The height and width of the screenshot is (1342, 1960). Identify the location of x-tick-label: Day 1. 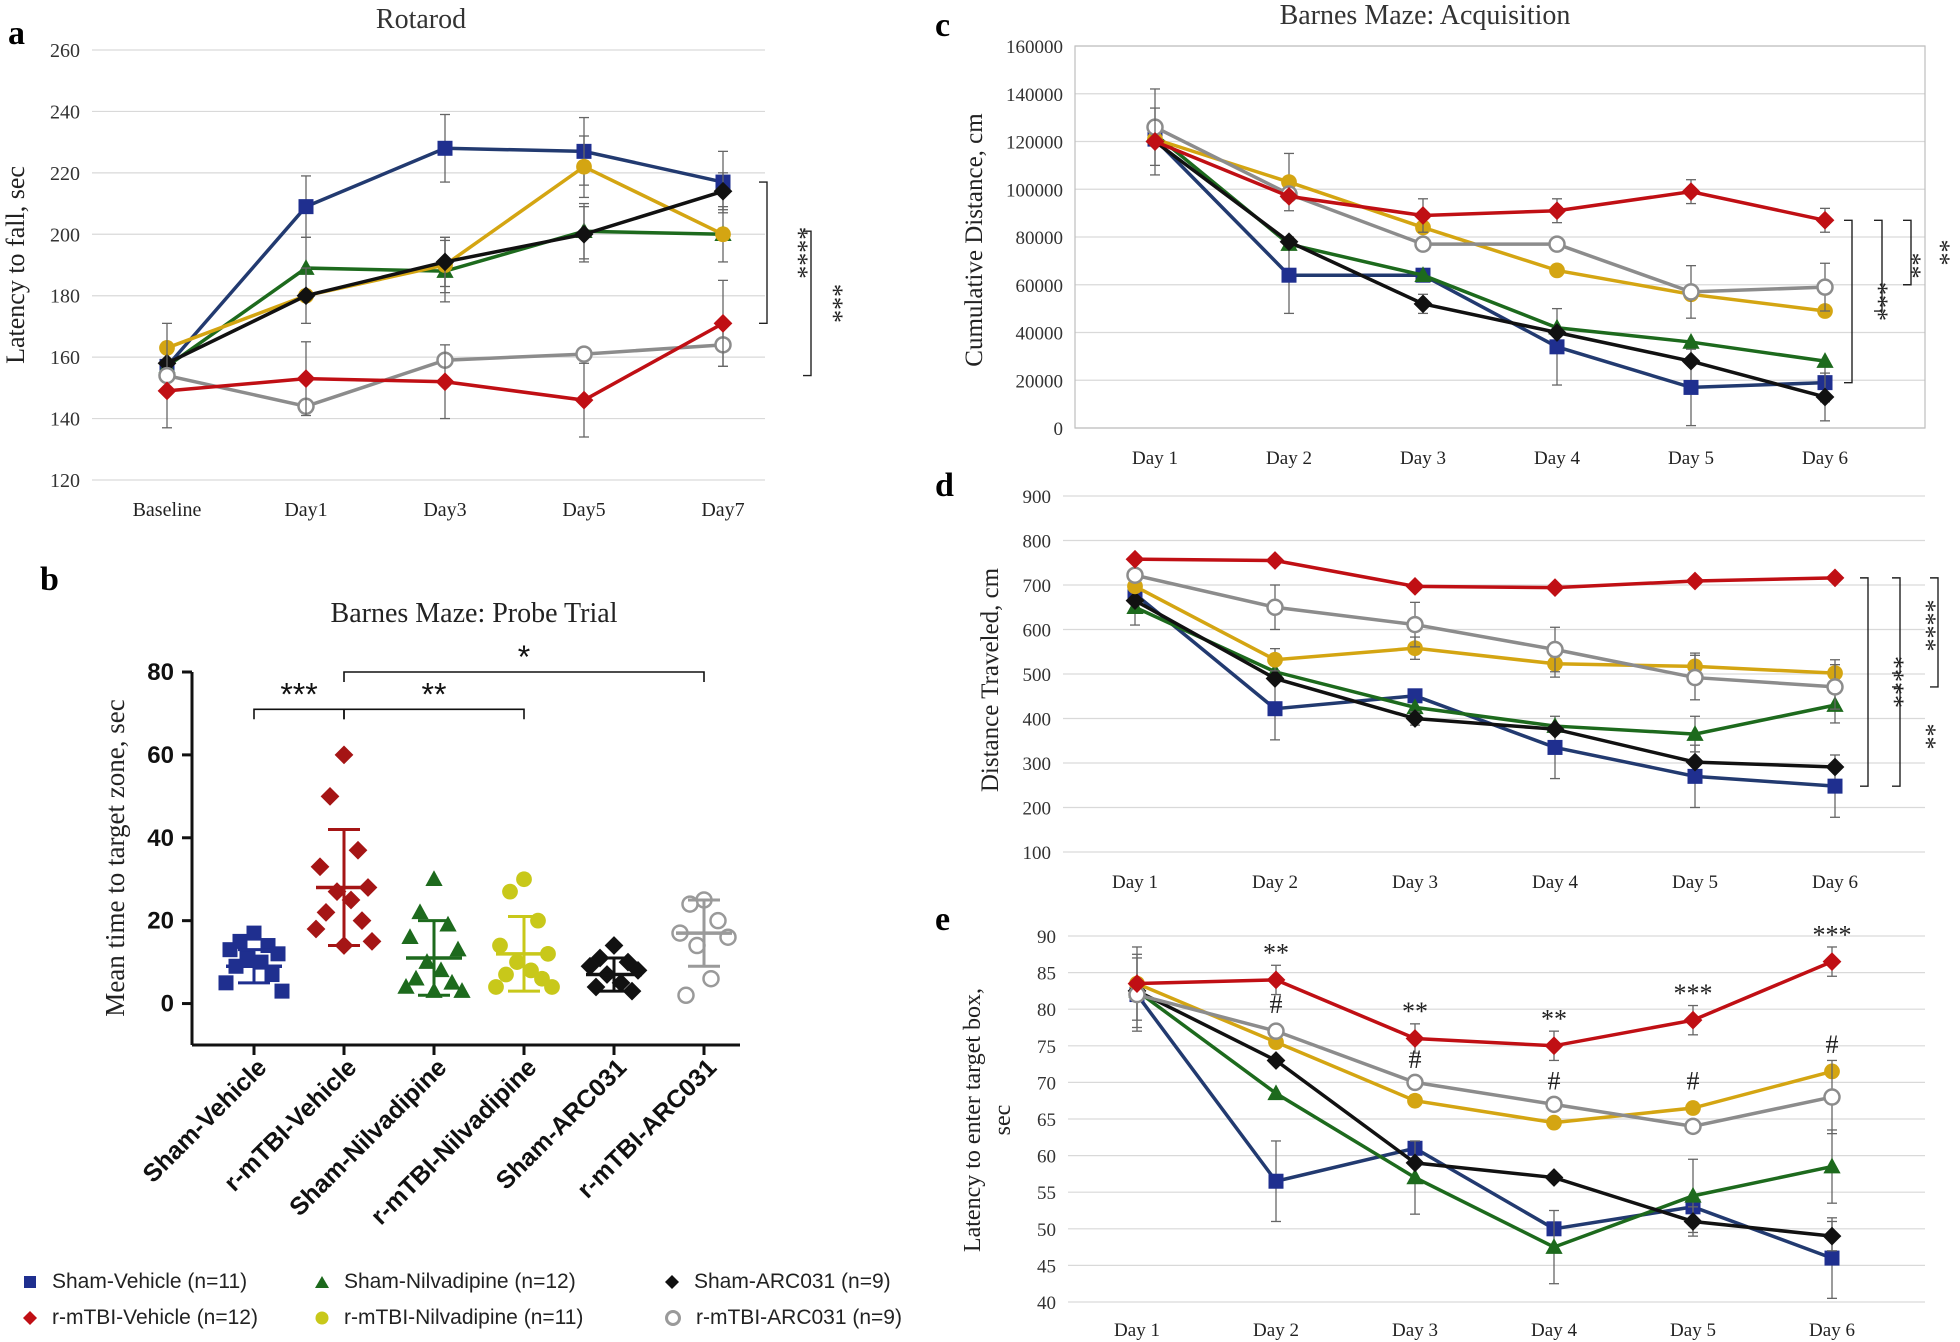
(1155, 458).